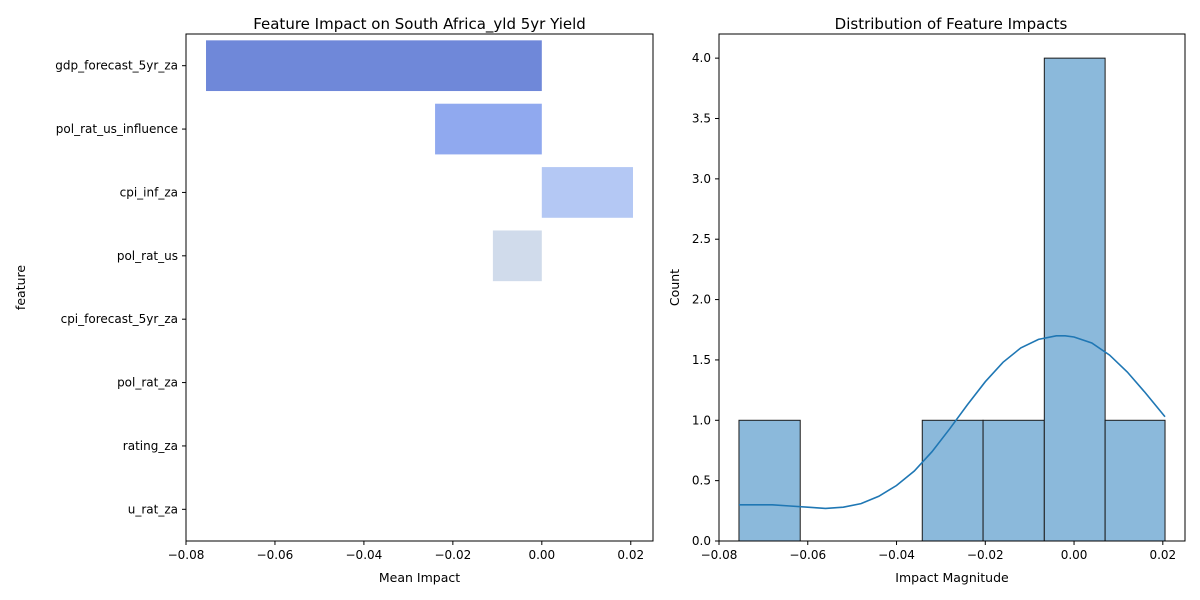 This screenshot has width=1200, height=600. What do you see at coordinates (701, 300) in the screenshot?
I see `y-tick-label: 2.0` at bounding box center [701, 300].